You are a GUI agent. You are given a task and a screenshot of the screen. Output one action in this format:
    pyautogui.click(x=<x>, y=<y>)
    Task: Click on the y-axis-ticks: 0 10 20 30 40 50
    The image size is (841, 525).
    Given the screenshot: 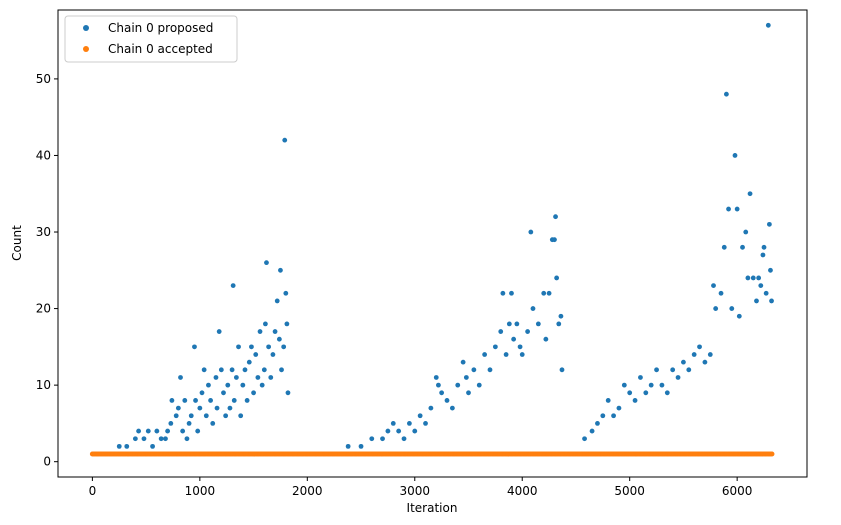 What is the action you would take?
    pyautogui.click(x=47, y=270)
    